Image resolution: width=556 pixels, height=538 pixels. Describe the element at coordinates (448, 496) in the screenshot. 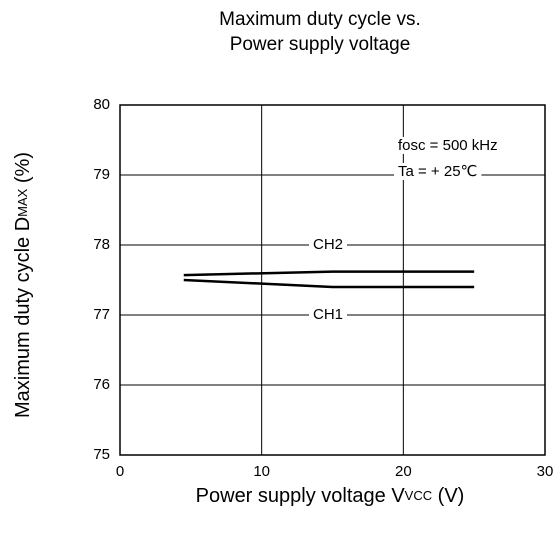

I see `x-axis-label-part: (V)` at that location.